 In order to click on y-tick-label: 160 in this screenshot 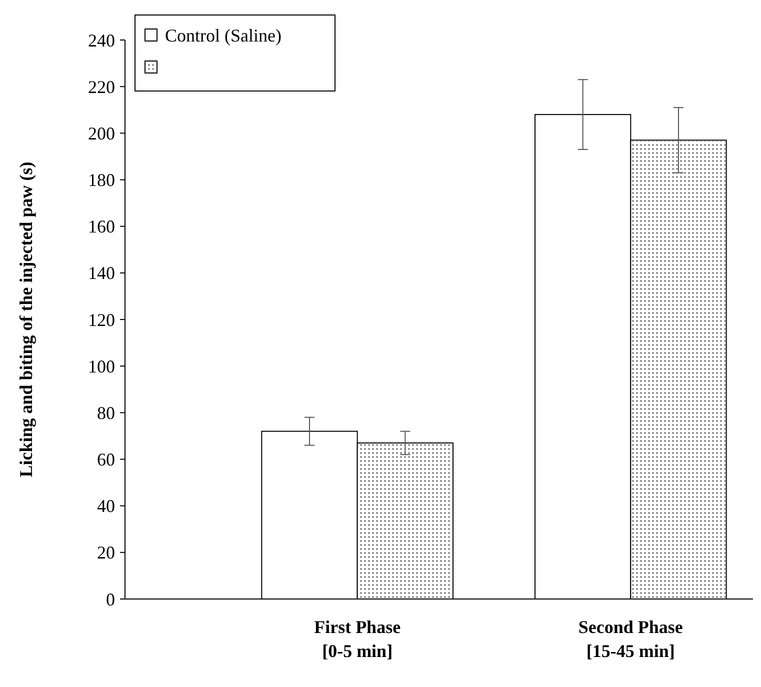, I will do `click(101, 226)`.